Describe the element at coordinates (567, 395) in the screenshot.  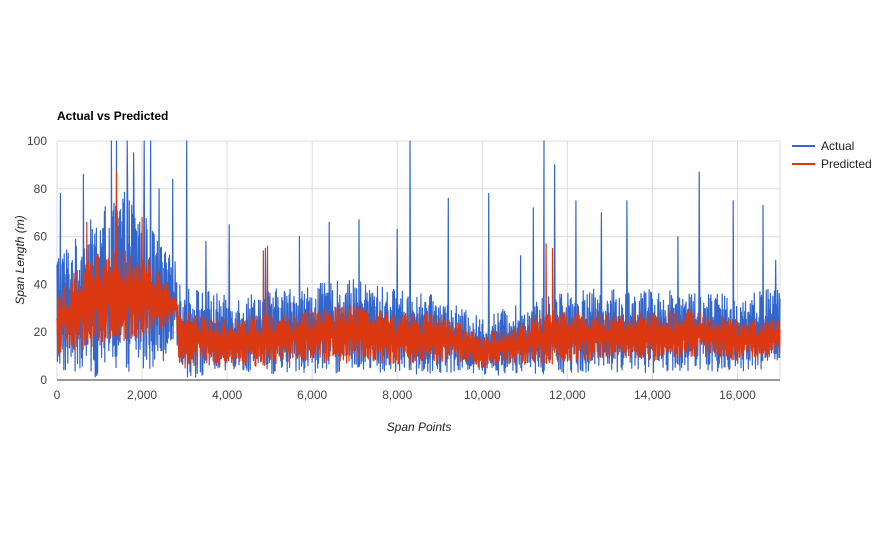
I see `x-tick-label: 12,000` at that location.